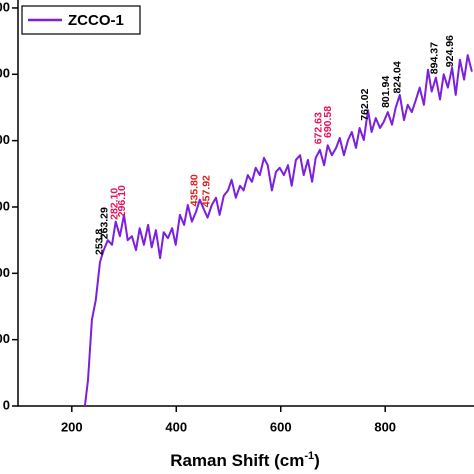 The width and height of the screenshot is (474, 474). Describe the element at coordinates (176, 426) in the screenshot. I see `x-tick-label: 400` at that location.